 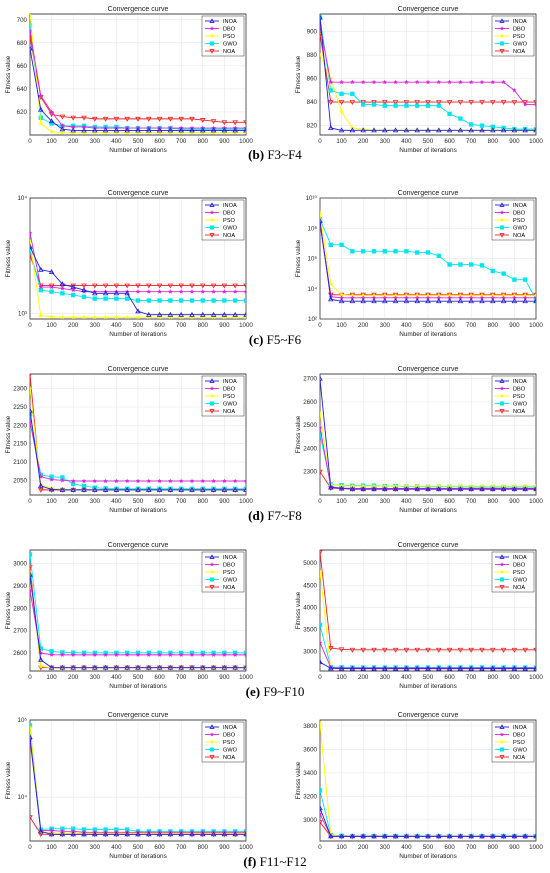 I want to click on legend-label-pso: PSO, so click(x=519, y=573).